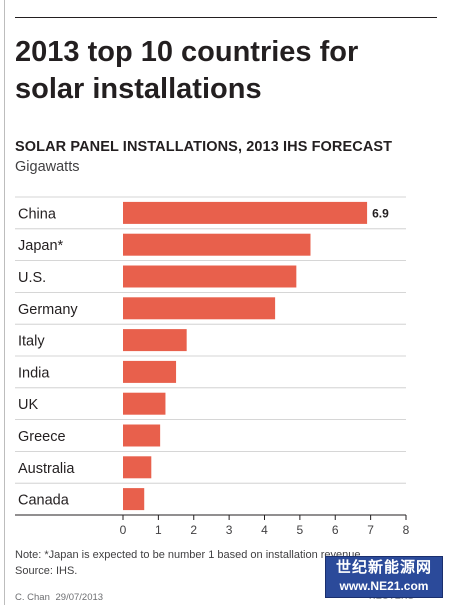  I want to click on x-tick-label: 1, so click(158, 530).